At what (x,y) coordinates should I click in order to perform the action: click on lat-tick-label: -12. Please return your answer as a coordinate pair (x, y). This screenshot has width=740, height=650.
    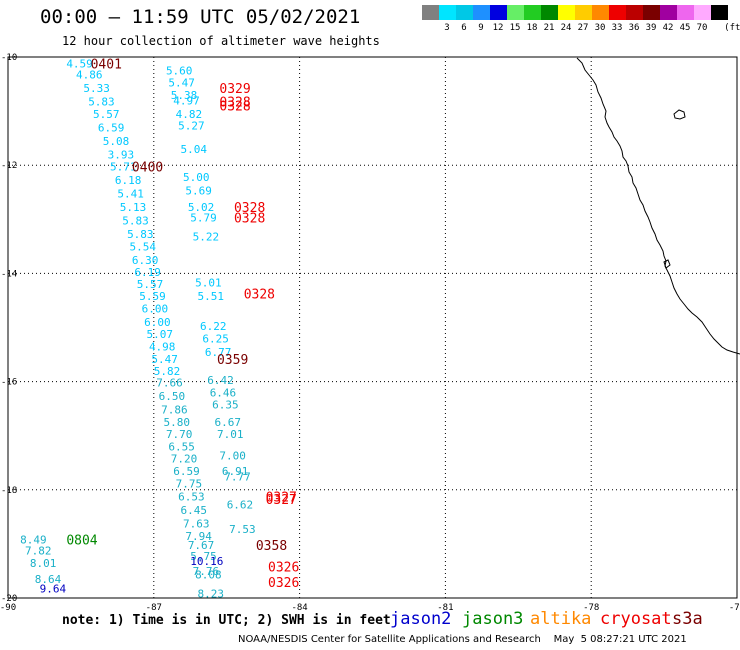
    Looking at the image, I should click on (9, 166).